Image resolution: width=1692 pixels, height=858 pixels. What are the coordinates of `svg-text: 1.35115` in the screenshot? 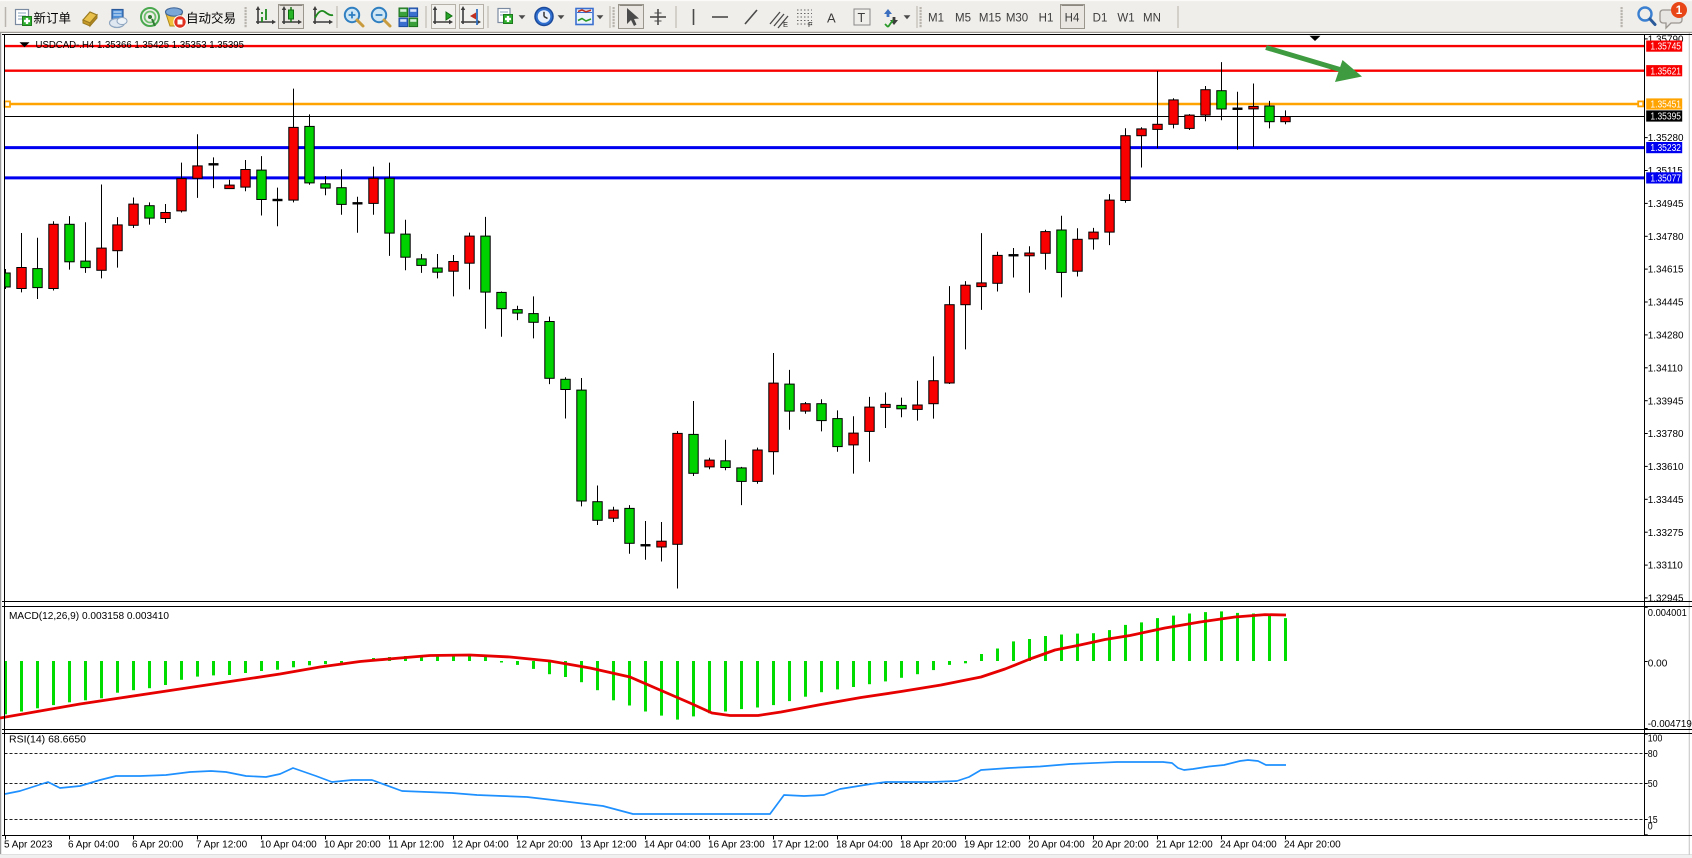 It's located at (1665, 171).